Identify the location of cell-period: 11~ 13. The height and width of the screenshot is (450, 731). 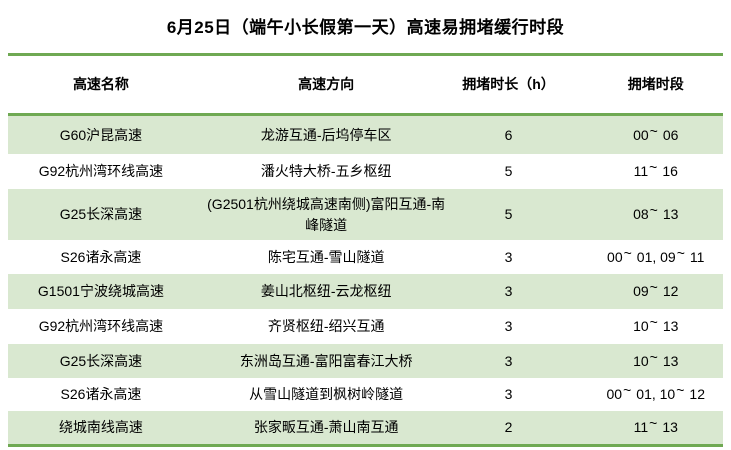
(655, 425).